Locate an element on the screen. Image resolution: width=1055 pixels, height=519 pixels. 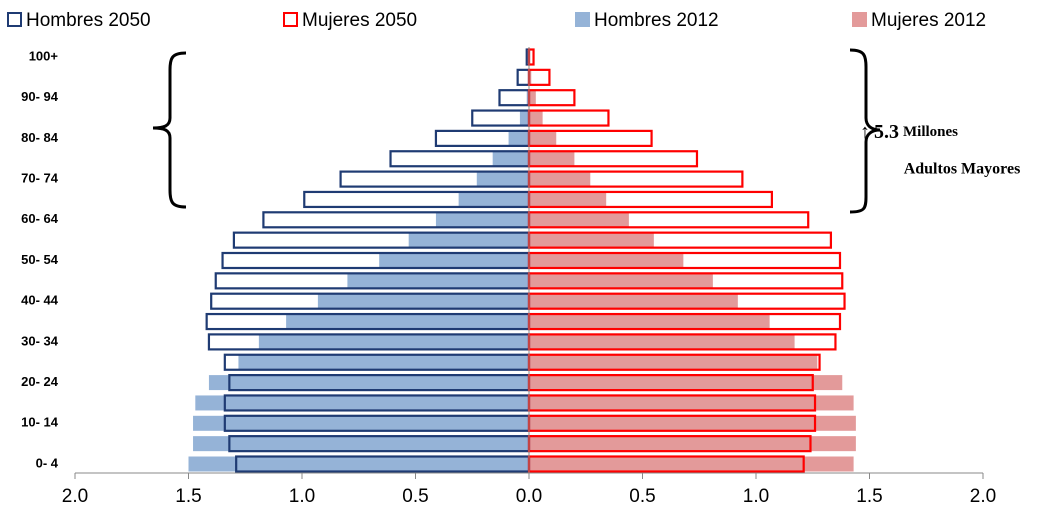
y-tick-label: 70- 74 is located at coordinates (40, 178).